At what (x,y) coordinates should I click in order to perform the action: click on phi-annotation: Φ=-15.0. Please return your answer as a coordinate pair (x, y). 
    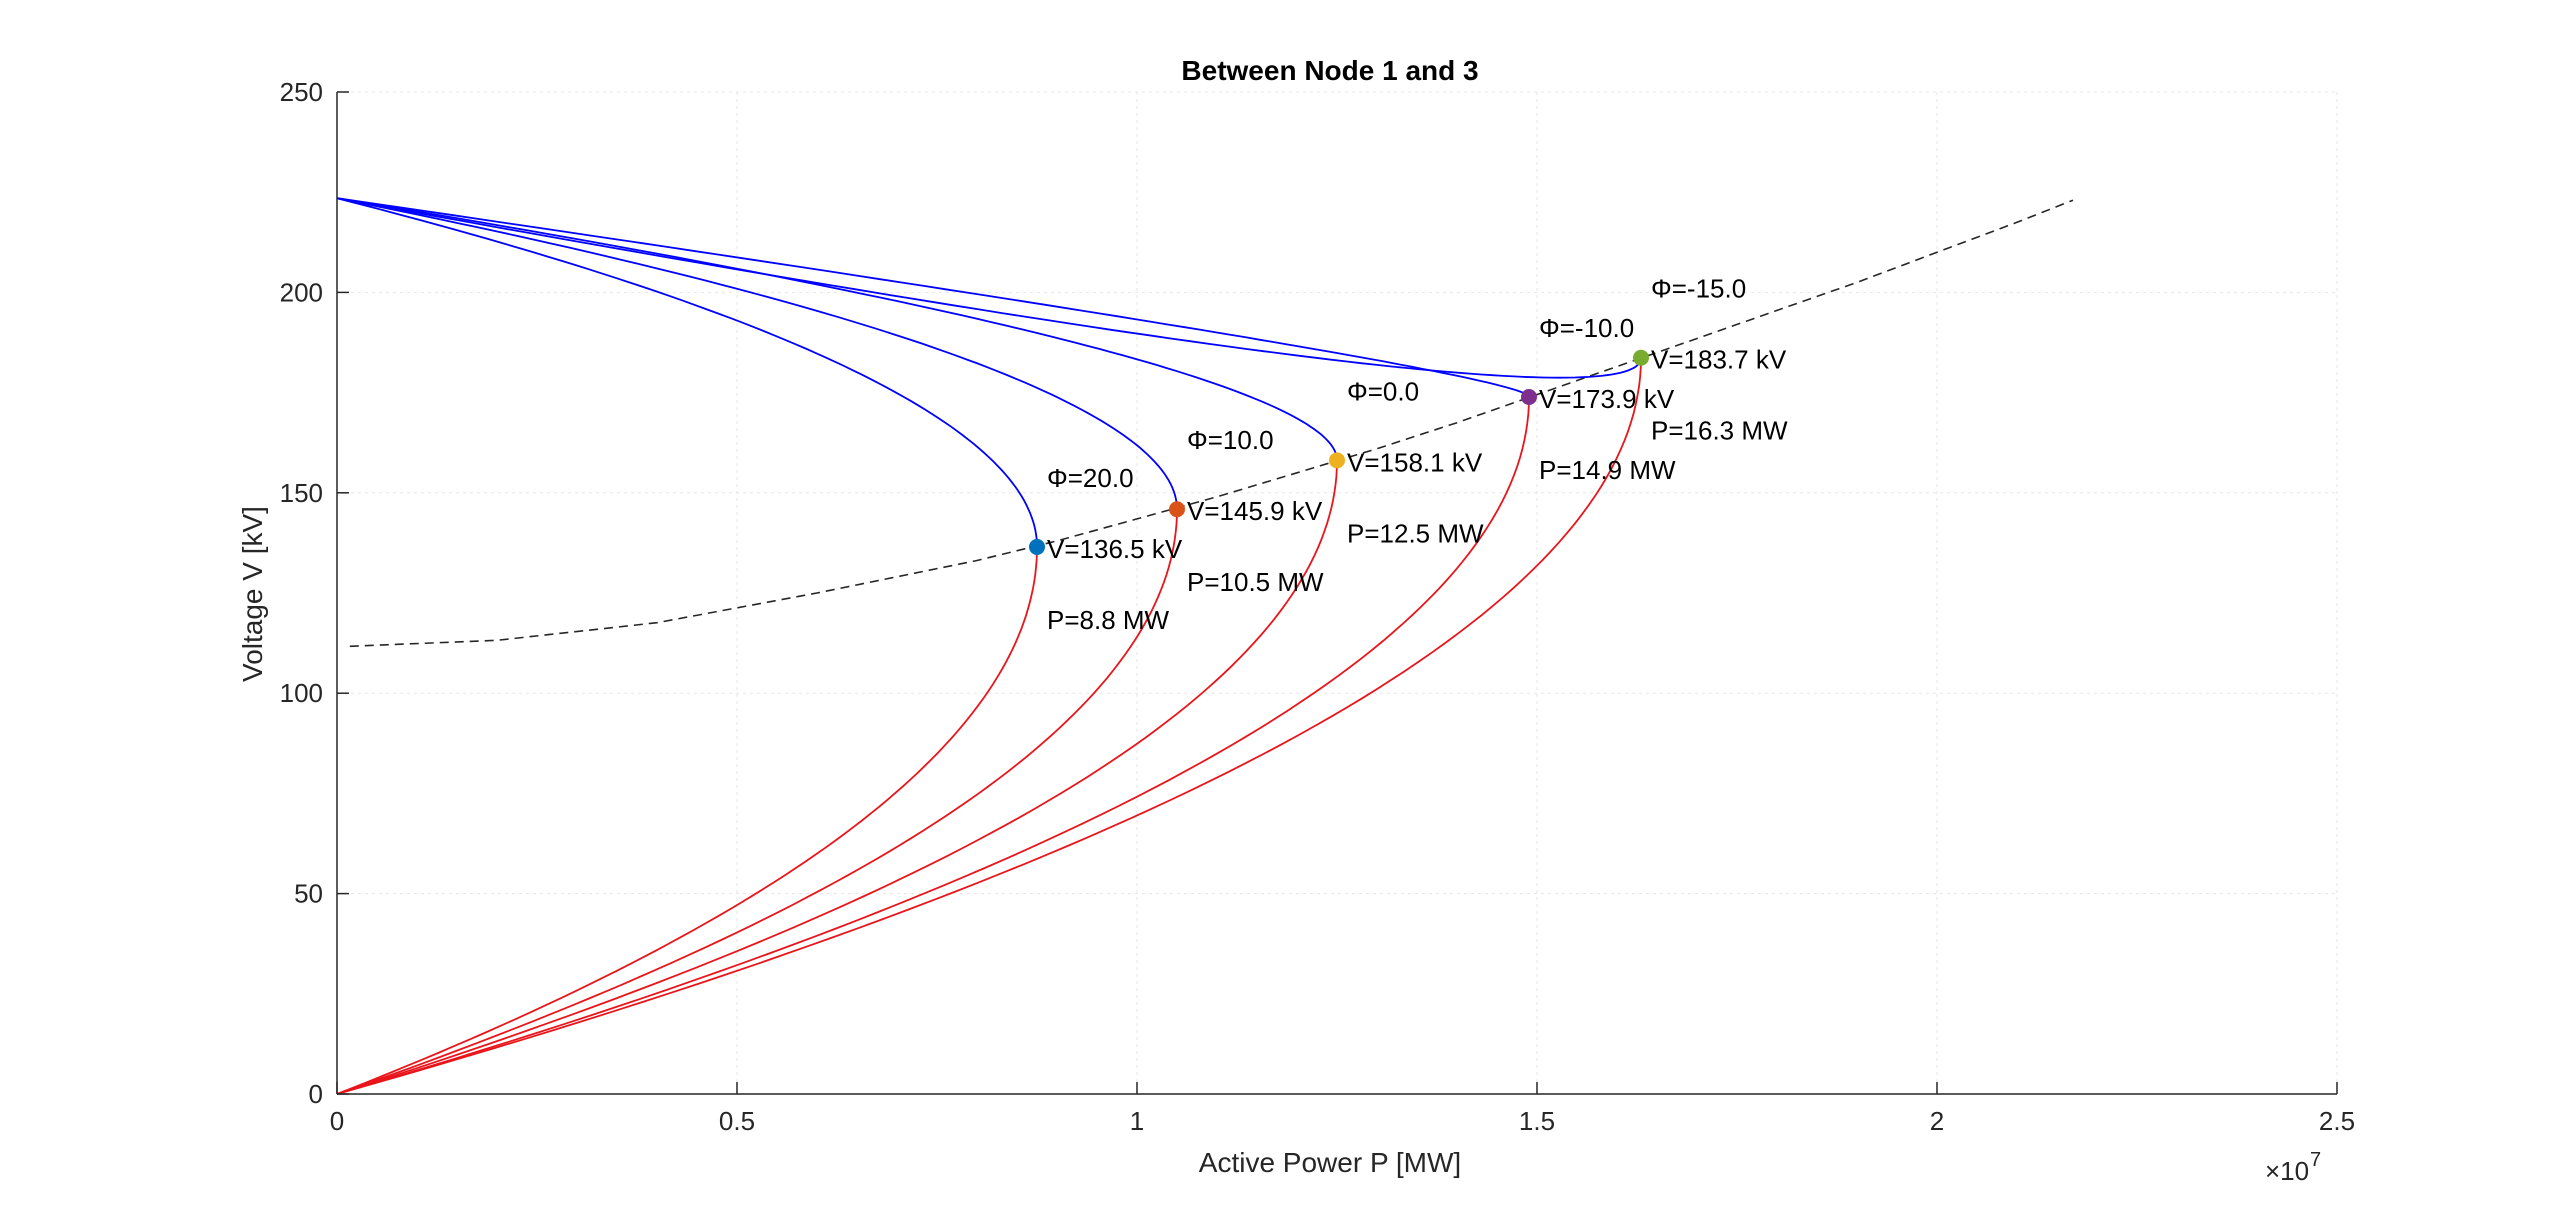
    Looking at the image, I should click on (1698, 289).